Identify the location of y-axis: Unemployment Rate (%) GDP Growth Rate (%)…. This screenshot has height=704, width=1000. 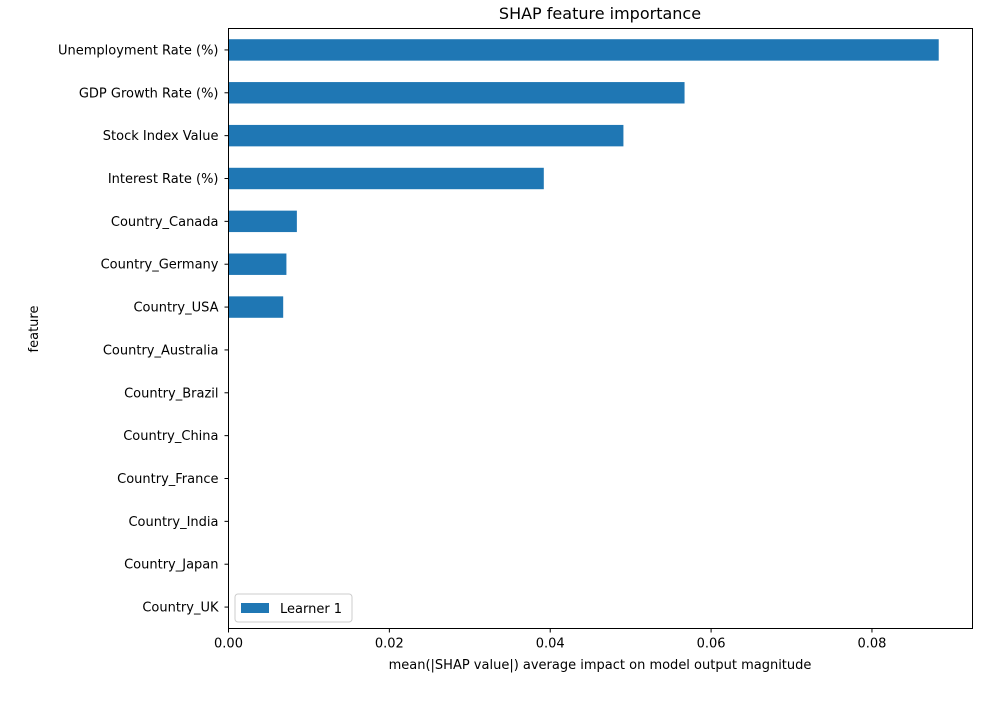
(143, 329).